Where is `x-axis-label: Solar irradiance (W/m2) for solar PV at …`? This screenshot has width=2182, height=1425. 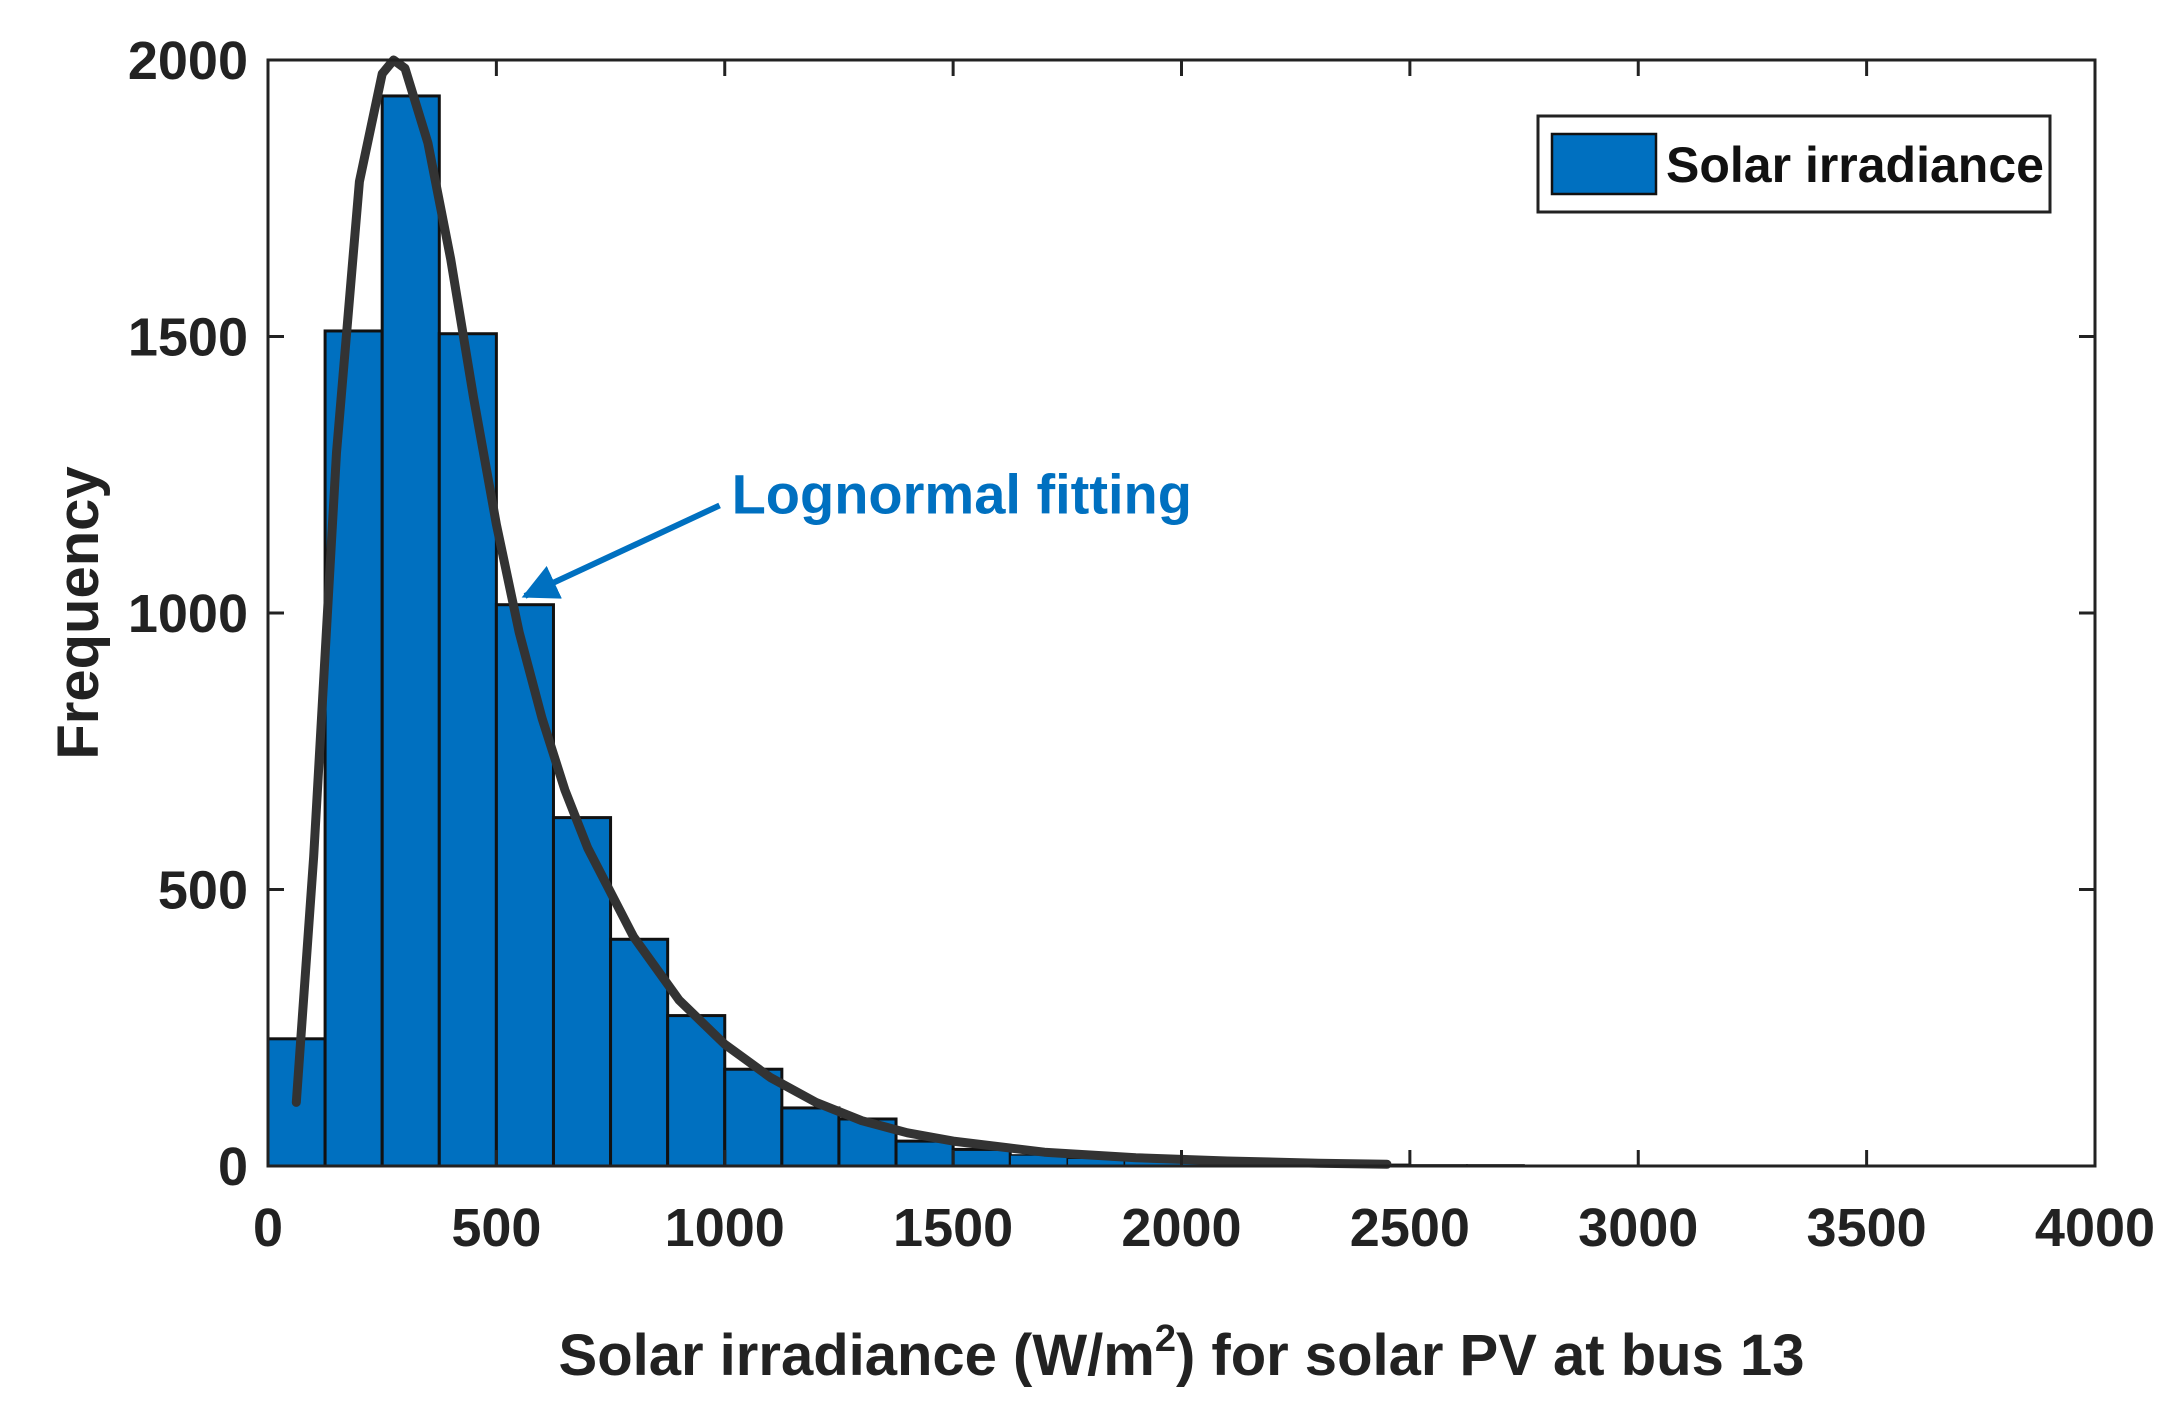
x-axis-label: Solar irradiance (W/m2) for solar PV at … is located at coordinates (1182, 1353).